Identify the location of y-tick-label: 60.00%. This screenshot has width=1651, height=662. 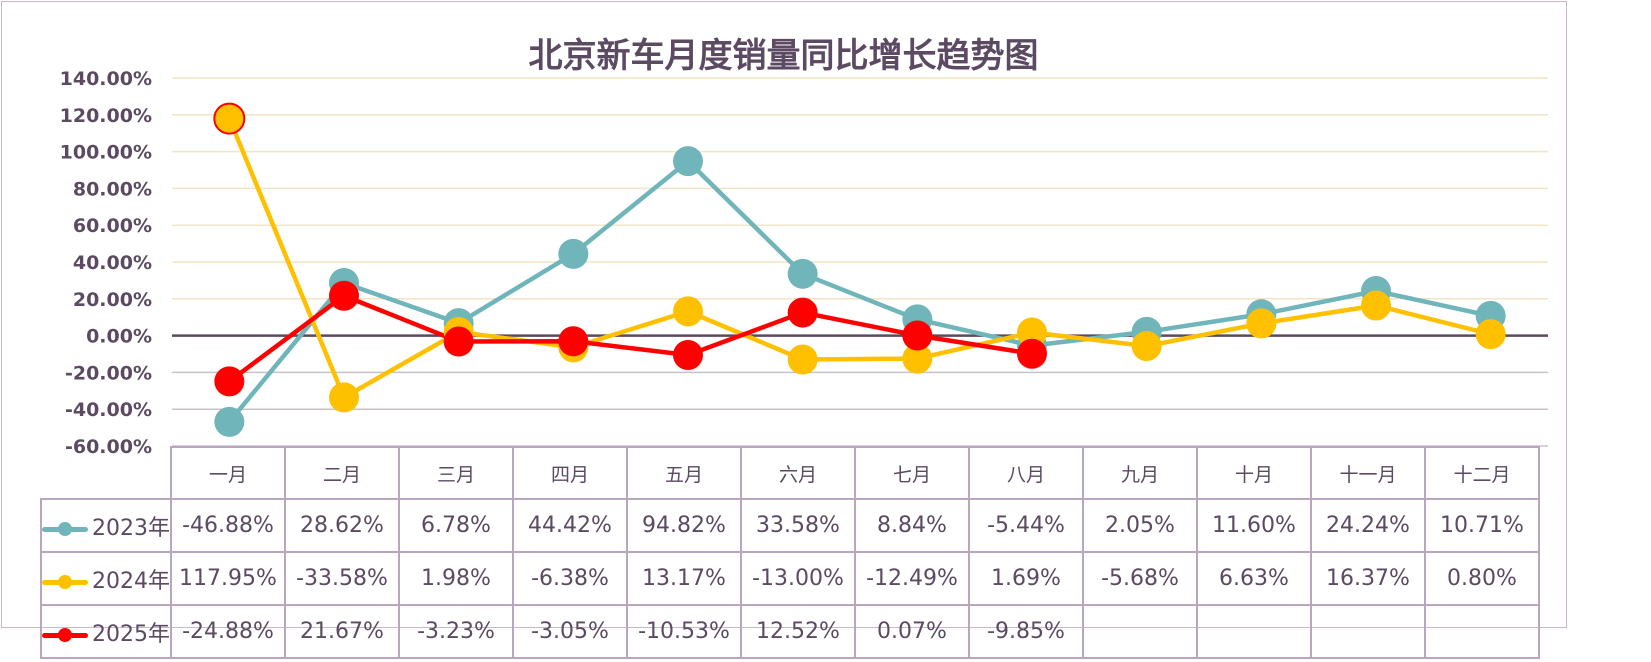
(112, 226).